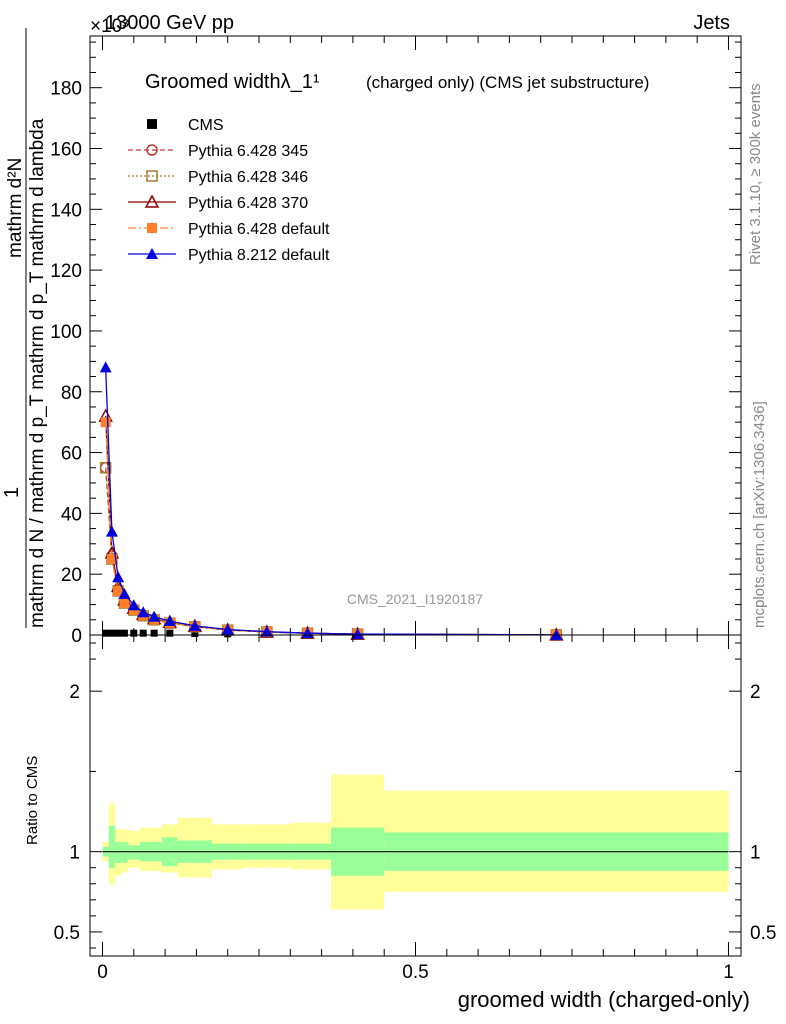 The width and height of the screenshot is (786, 1024). What do you see at coordinates (66, 271) in the screenshot?
I see `y-tick-label: 120` at bounding box center [66, 271].